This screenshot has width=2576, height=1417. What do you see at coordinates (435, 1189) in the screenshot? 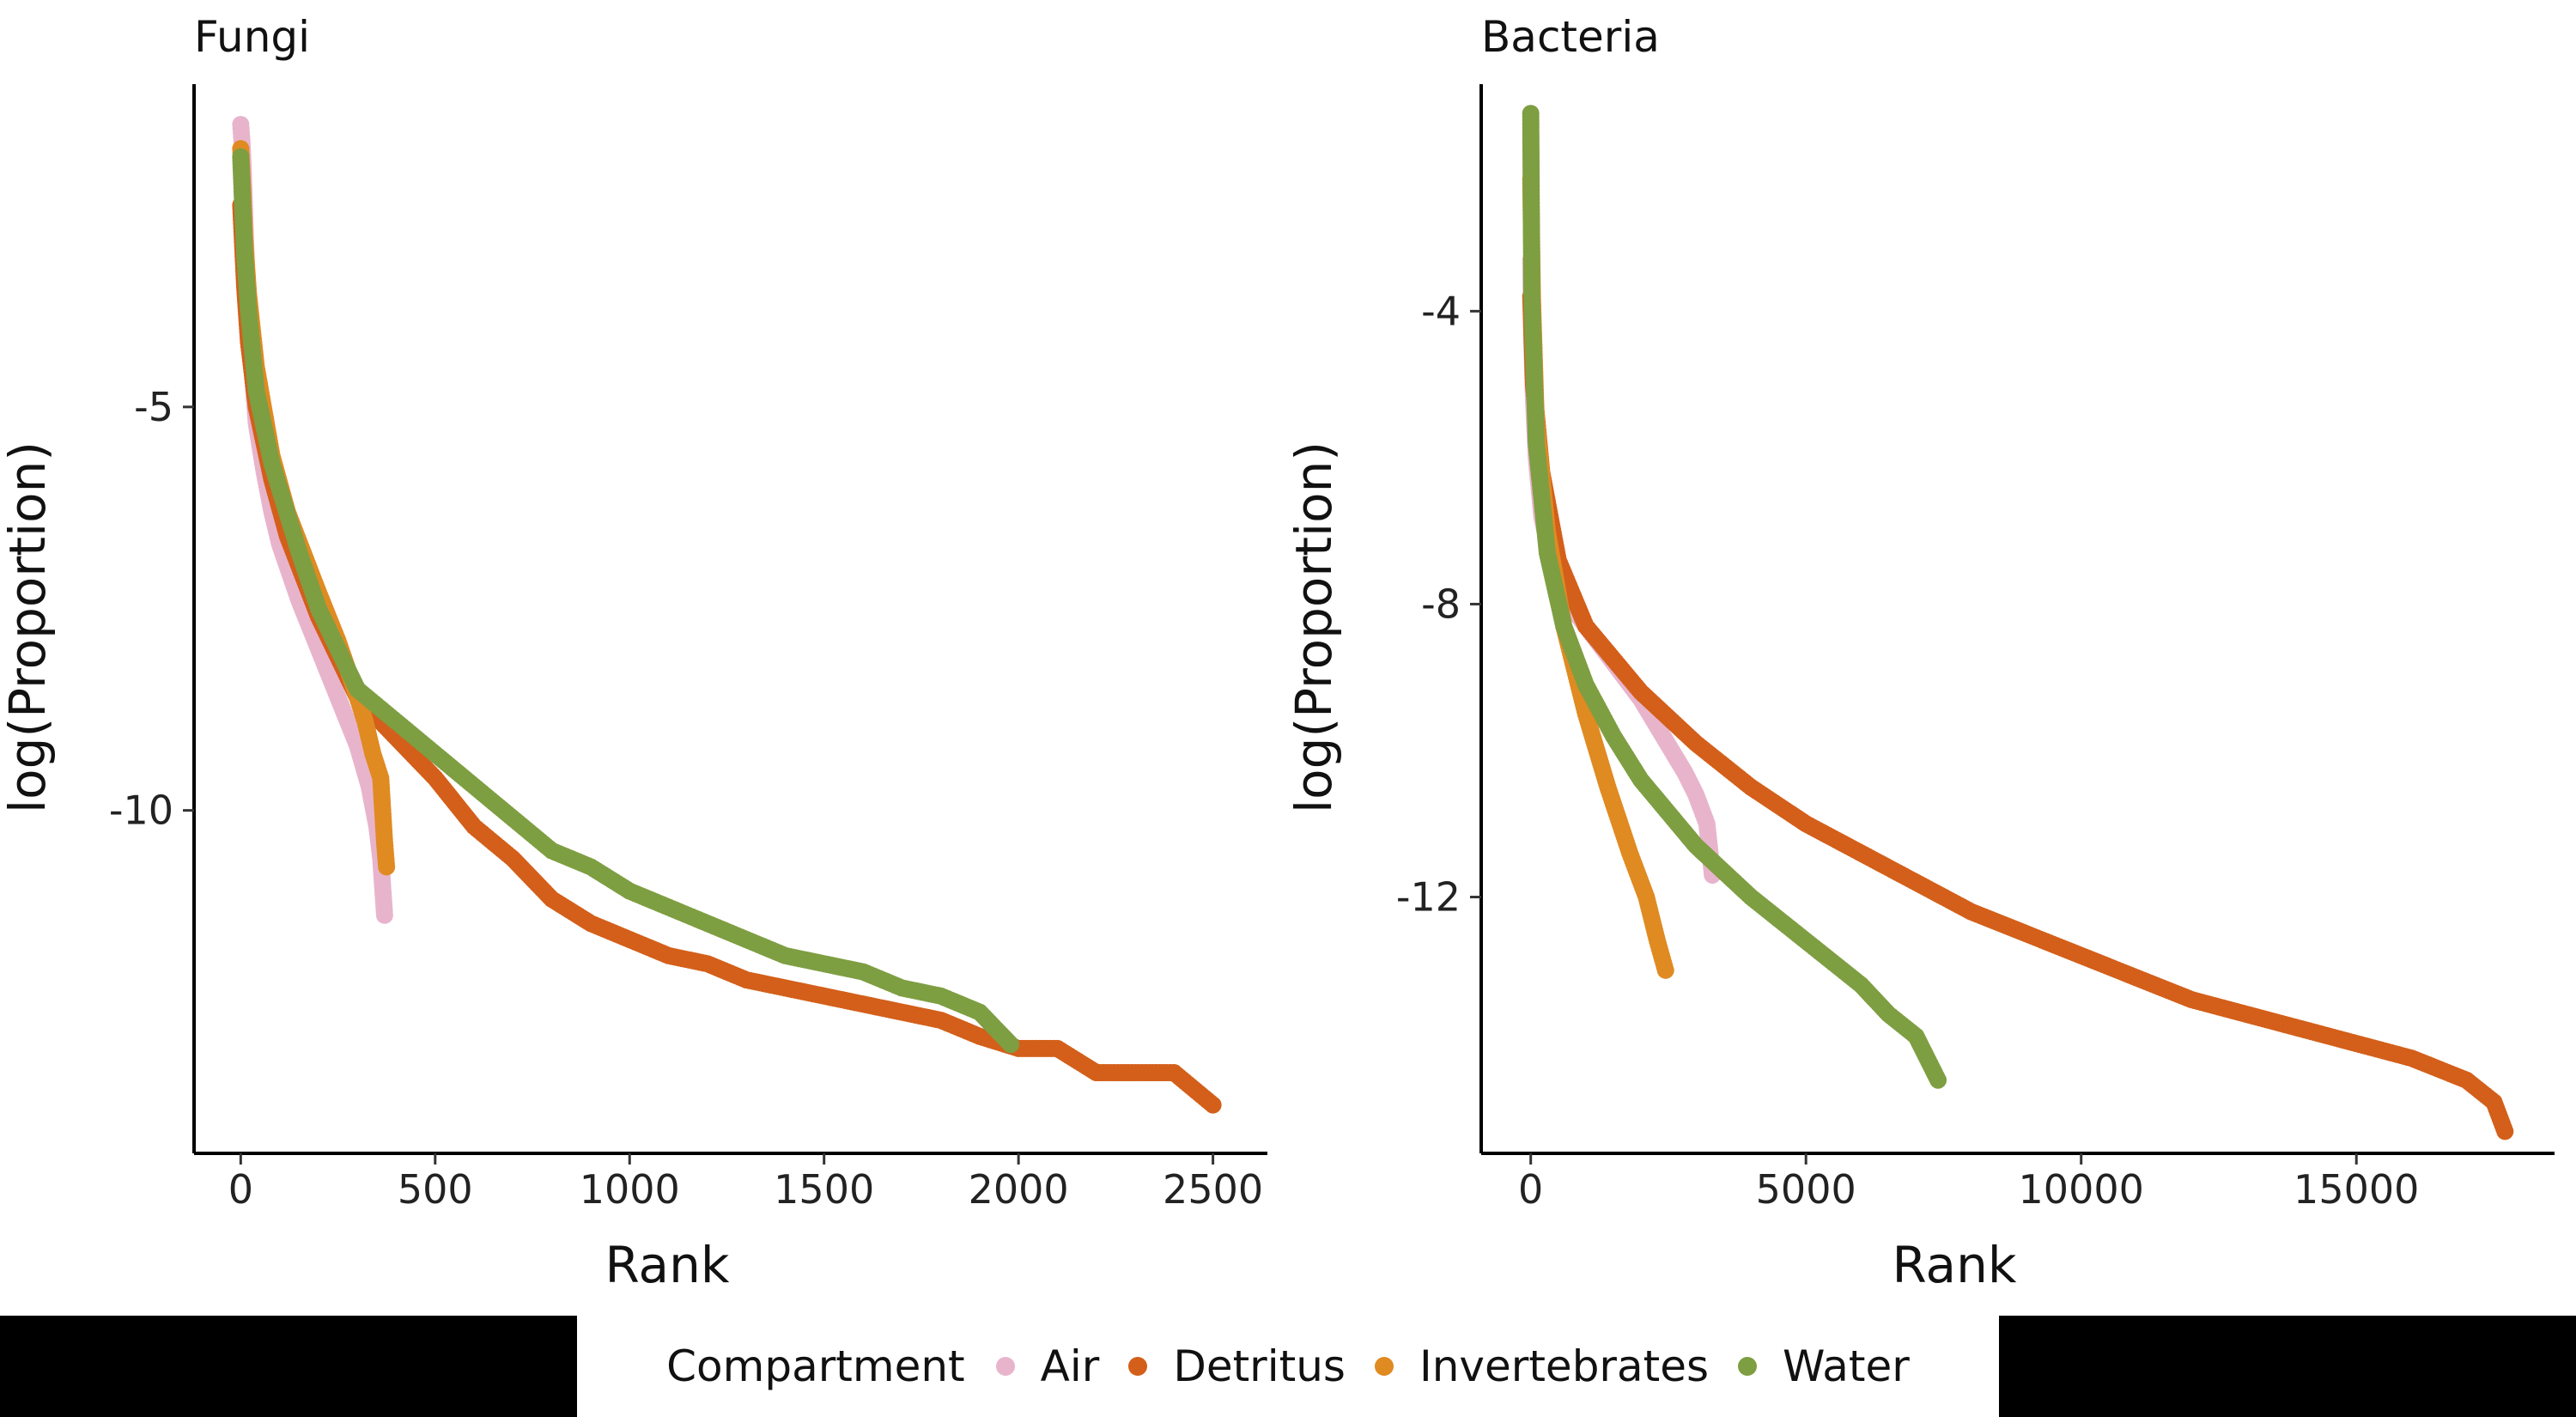
I see `fungi-x-tick-label: 500` at bounding box center [435, 1189].